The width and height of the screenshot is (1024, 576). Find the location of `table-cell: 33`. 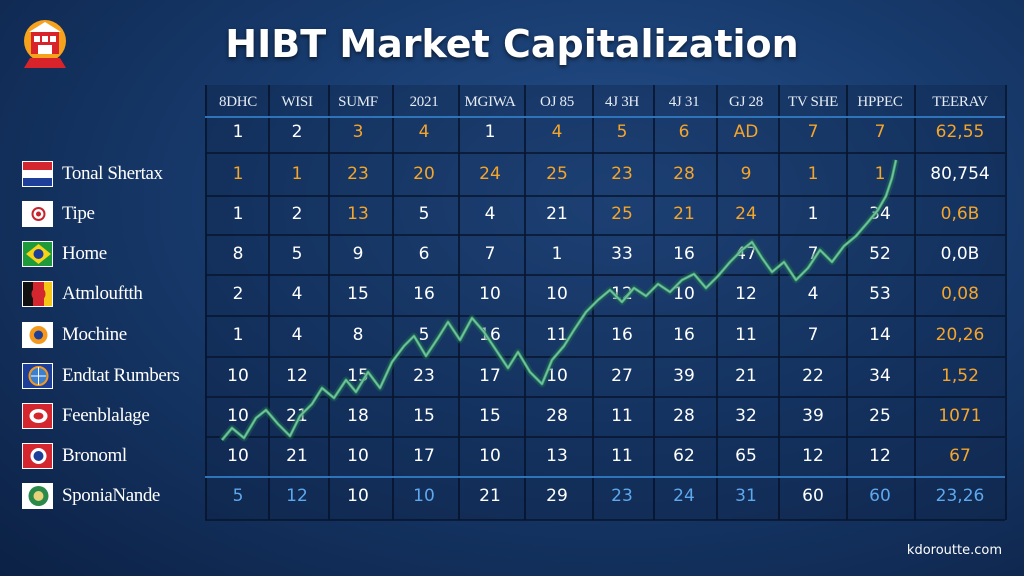

table-cell: 33 is located at coordinates (622, 254).